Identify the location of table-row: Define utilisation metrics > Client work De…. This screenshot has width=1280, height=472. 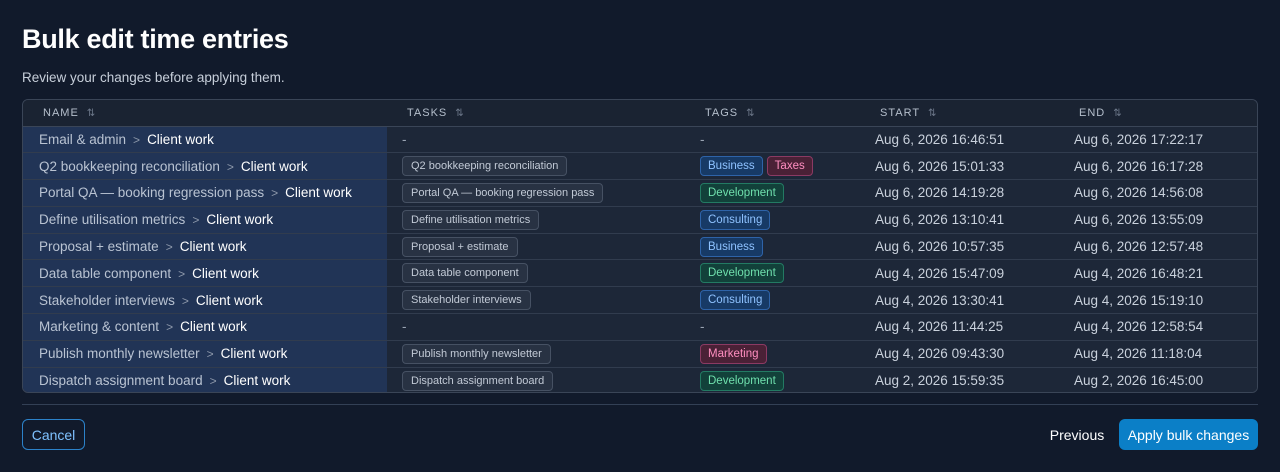
(640, 219).